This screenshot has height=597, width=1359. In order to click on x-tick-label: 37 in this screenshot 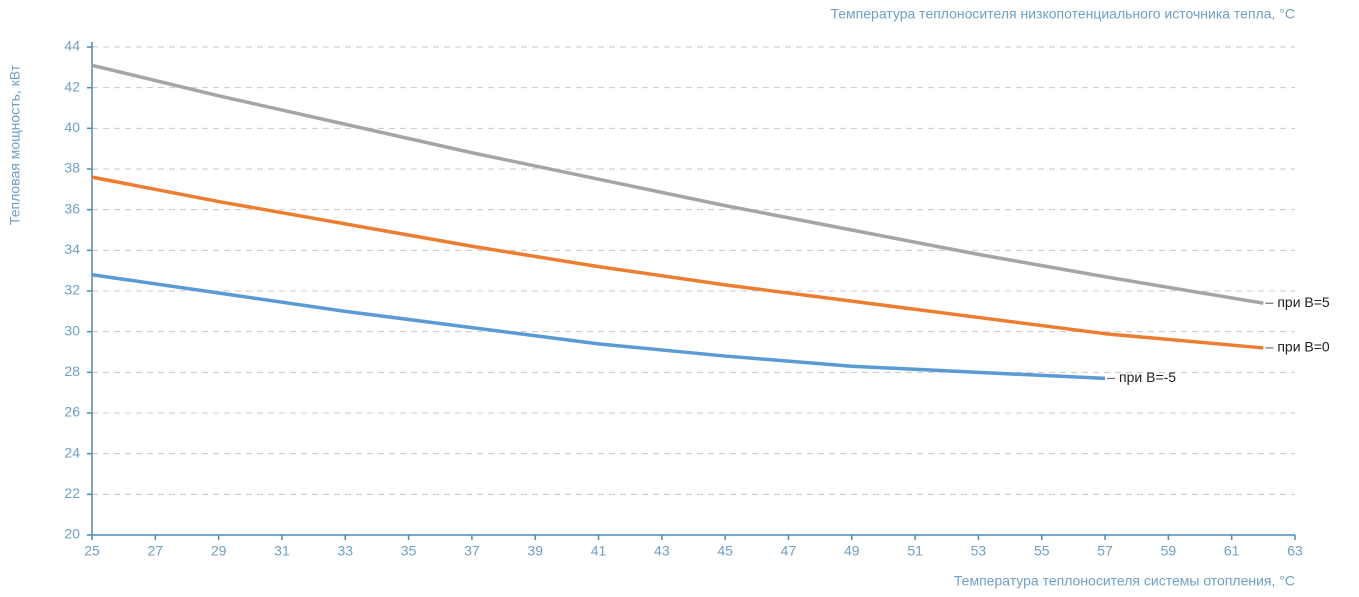, I will do `click(472, 551)`.